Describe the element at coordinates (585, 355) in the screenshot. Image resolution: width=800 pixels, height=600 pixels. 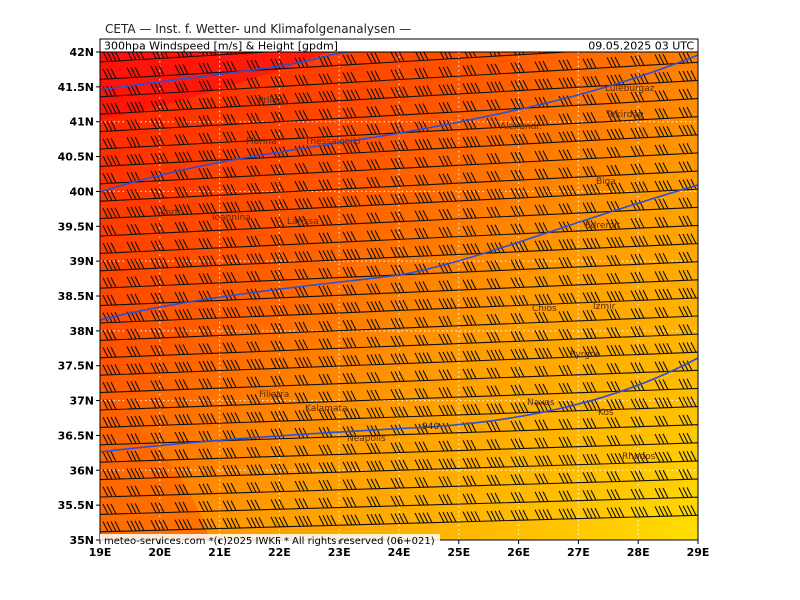
I see `city-label: Pyrgos` at that location.